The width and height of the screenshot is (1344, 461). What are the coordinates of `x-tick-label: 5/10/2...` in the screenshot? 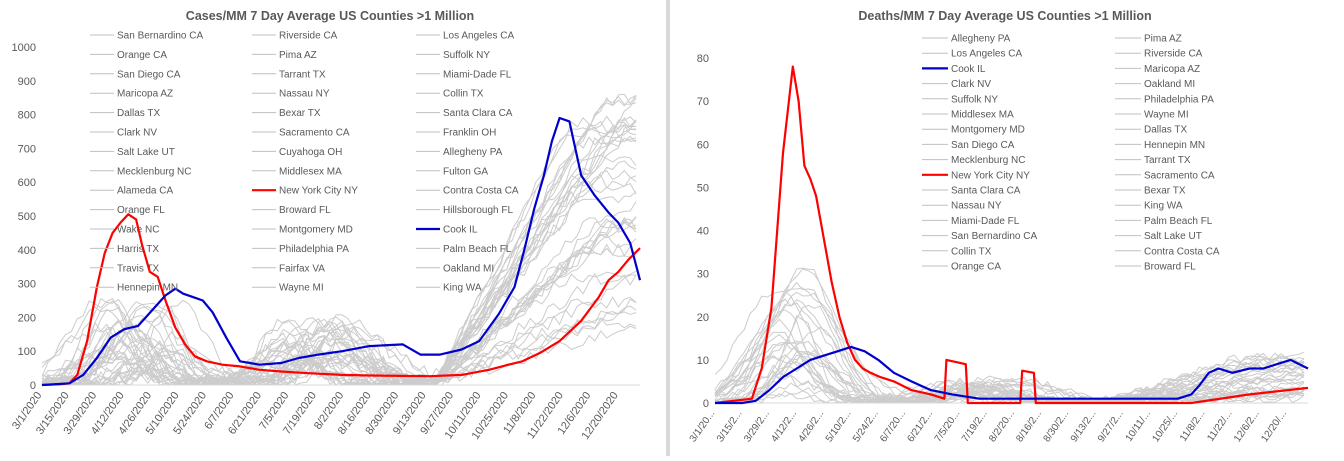 It's located at (839, 426).